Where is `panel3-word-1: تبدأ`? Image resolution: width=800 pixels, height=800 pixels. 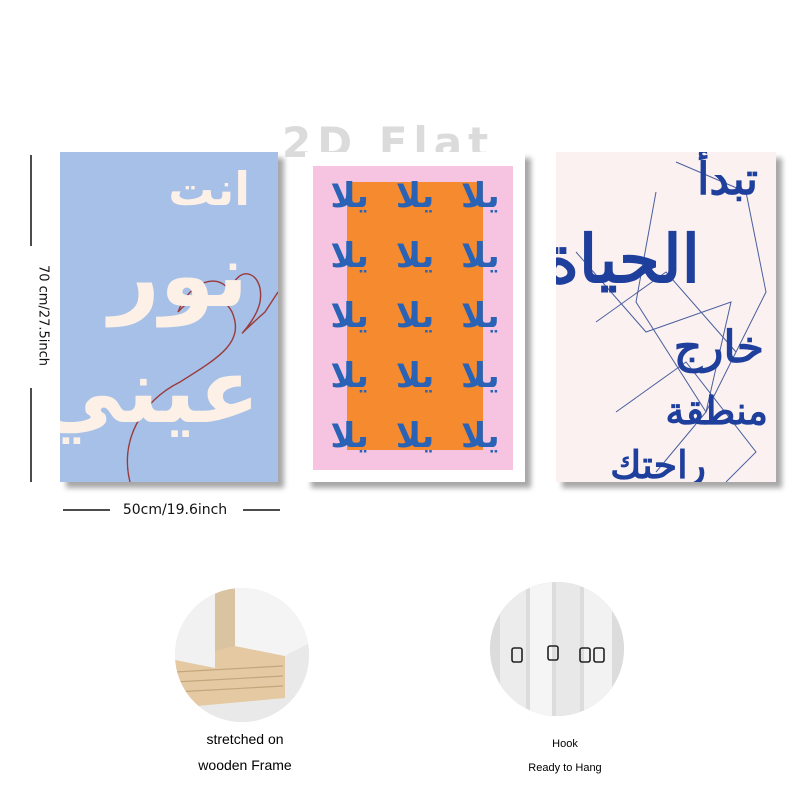
panel3-word-1: تبدأ is located at coordinates (727, 179).